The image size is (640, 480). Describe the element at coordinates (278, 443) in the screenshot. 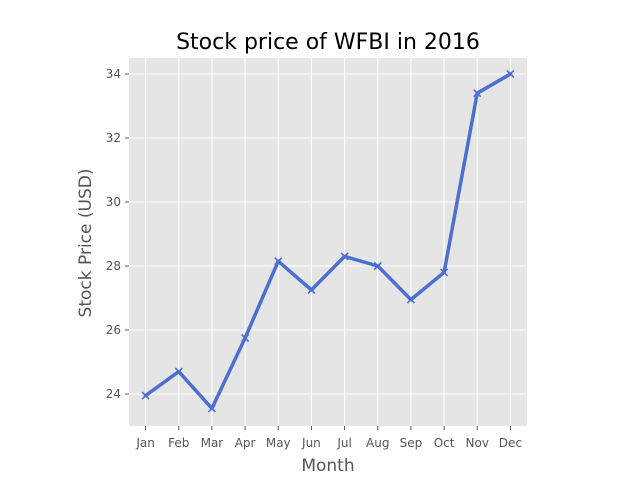

I see `x-tick-label: May` at that location.